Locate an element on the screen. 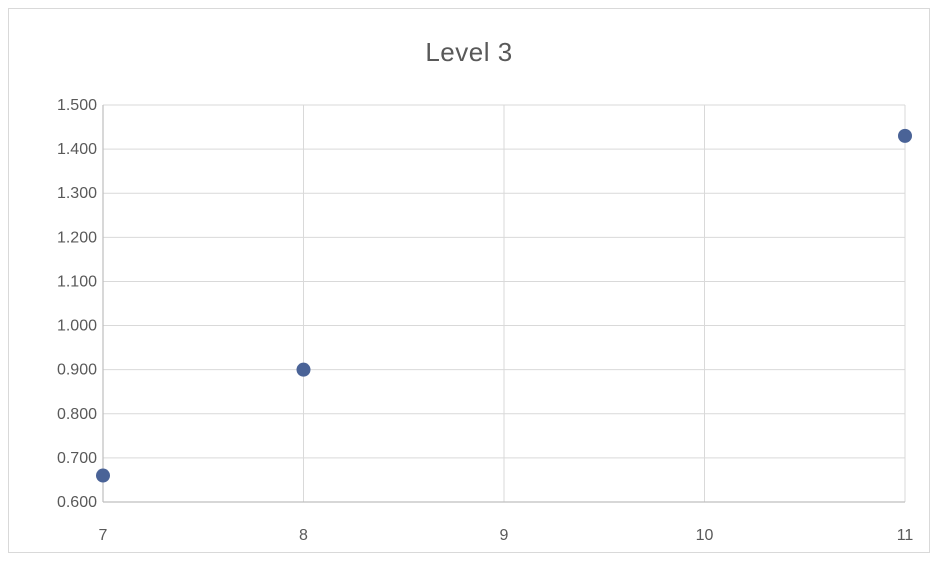 The image size is (937, 561). y-tick-label: 1.100 is located at coordinates (77, 281).